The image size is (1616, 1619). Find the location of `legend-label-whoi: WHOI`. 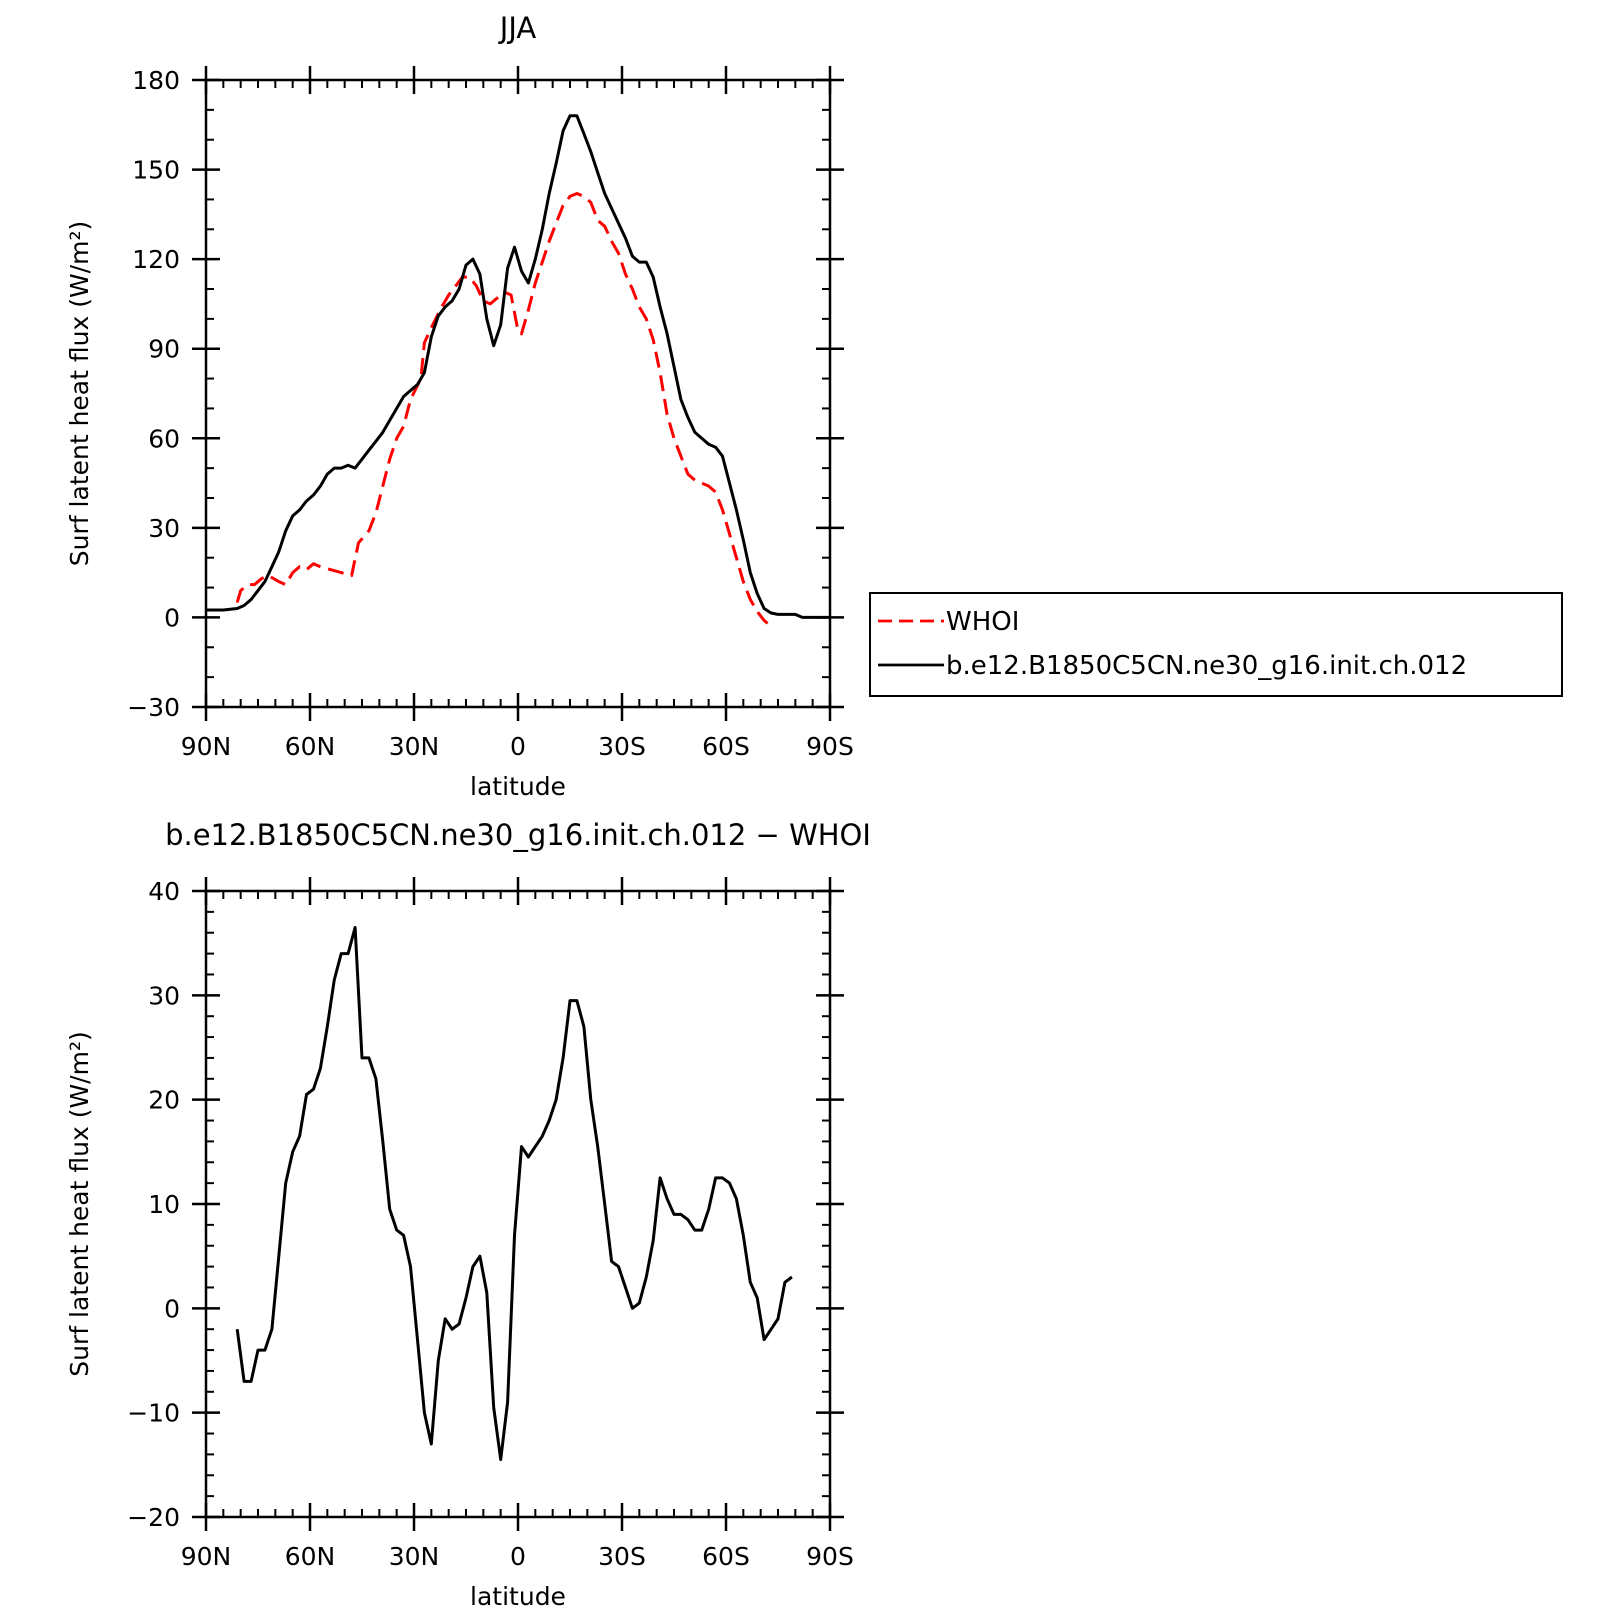

legend-label-whoi: WHOI is located at coordinates (982, 622).